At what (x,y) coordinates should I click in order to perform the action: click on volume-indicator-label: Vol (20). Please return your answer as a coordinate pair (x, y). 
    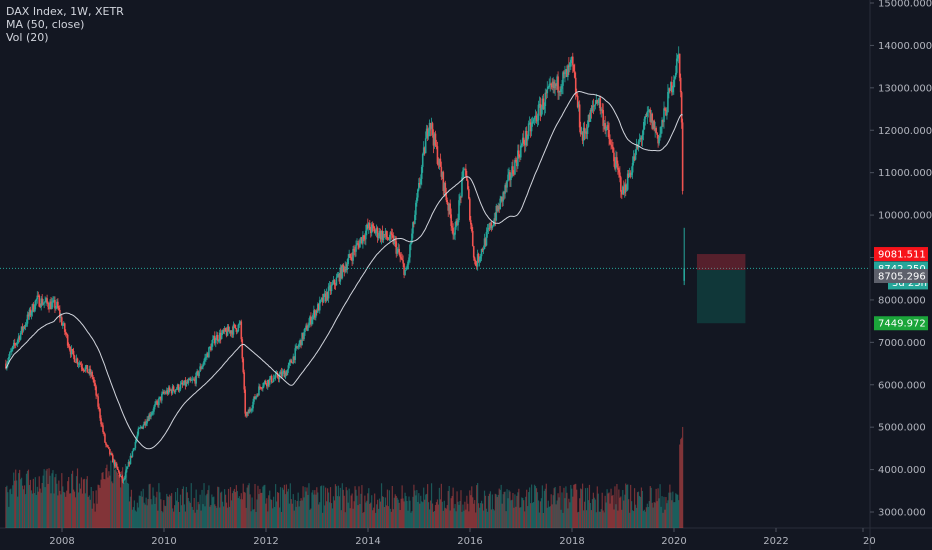
    Looking at the image, I should click on (27, 37).